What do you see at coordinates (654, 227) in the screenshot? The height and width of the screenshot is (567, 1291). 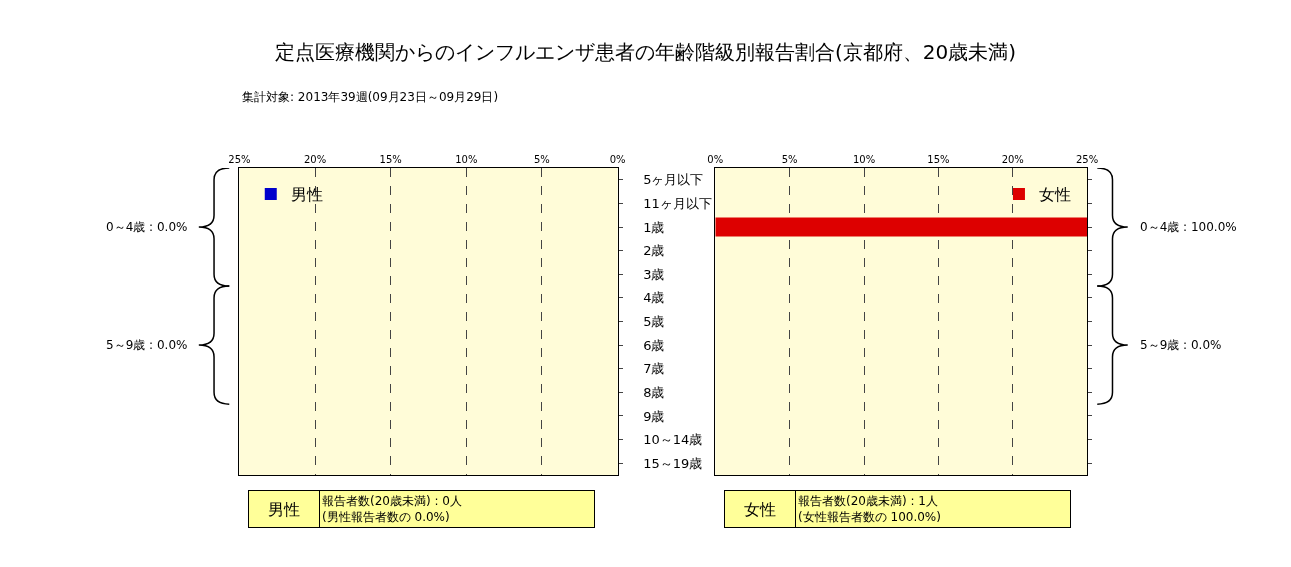 I see `y-tick-label: 1歳` at bounding box center [654, 227].